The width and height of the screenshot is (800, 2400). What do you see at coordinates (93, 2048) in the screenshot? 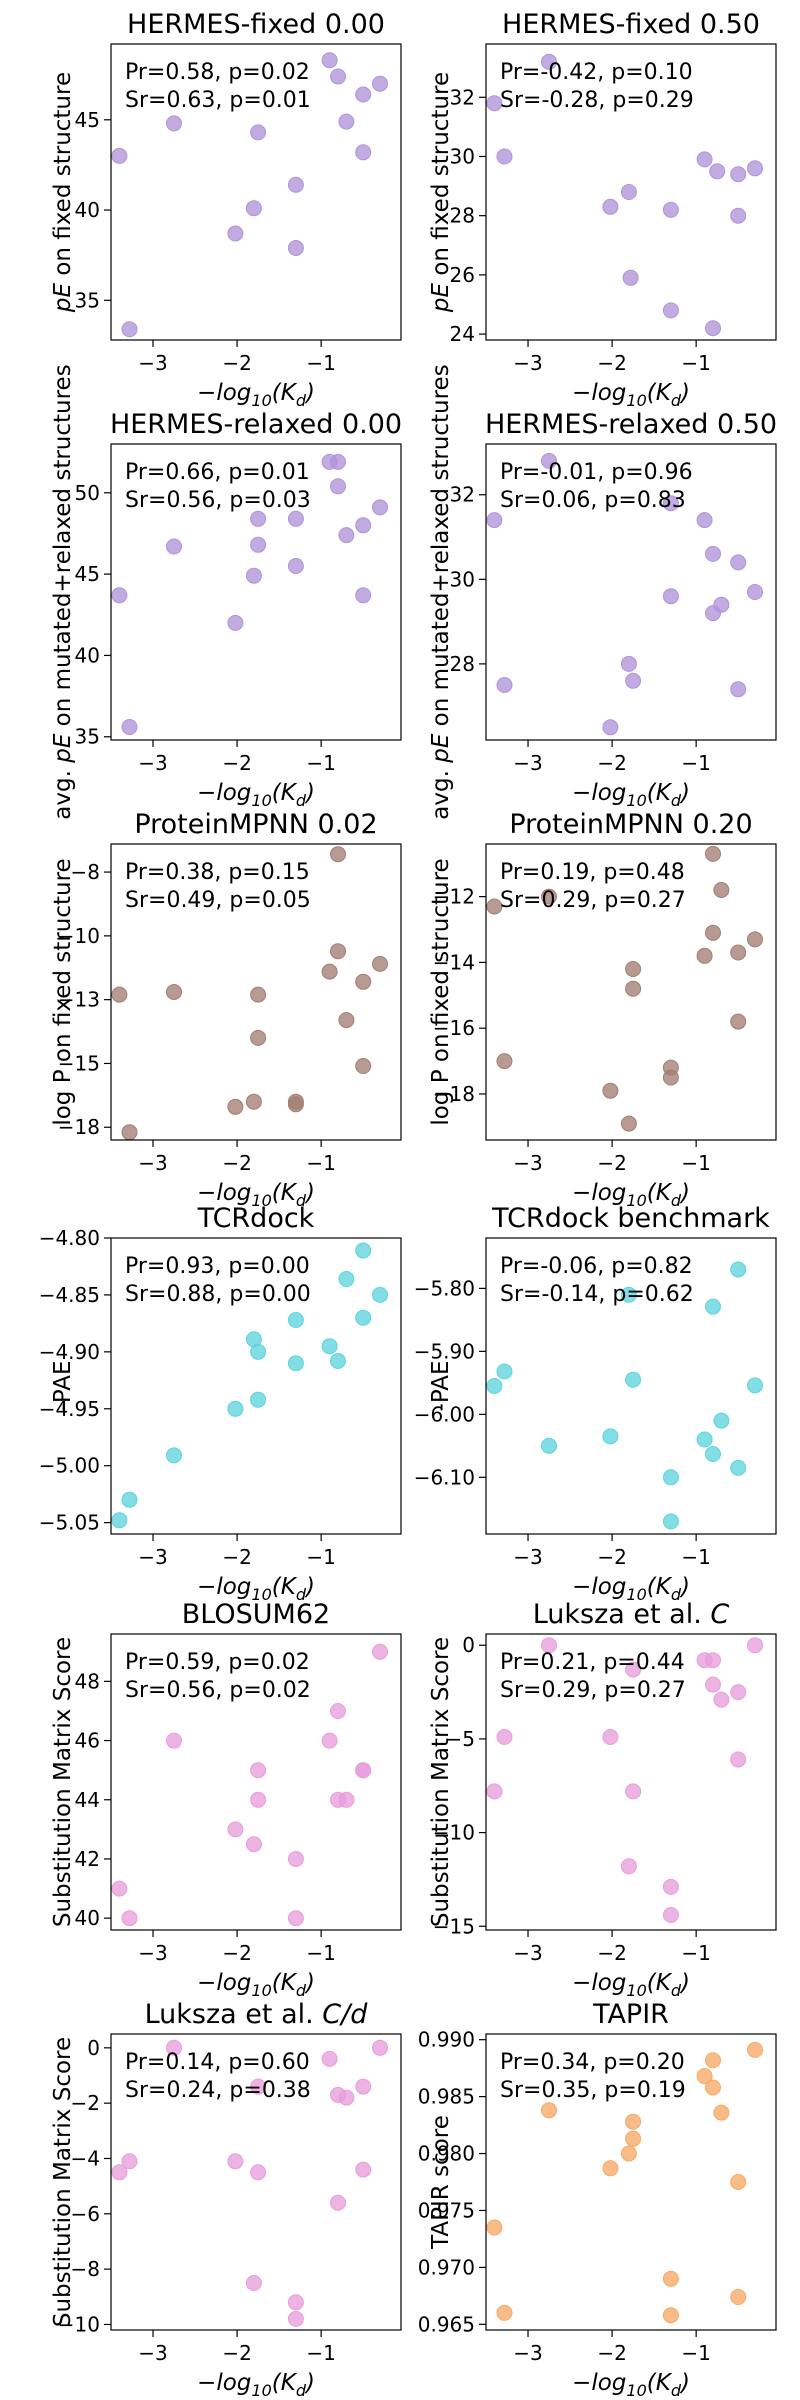
I see `y-tick-label: 0` at bounding box center [93, 2048].